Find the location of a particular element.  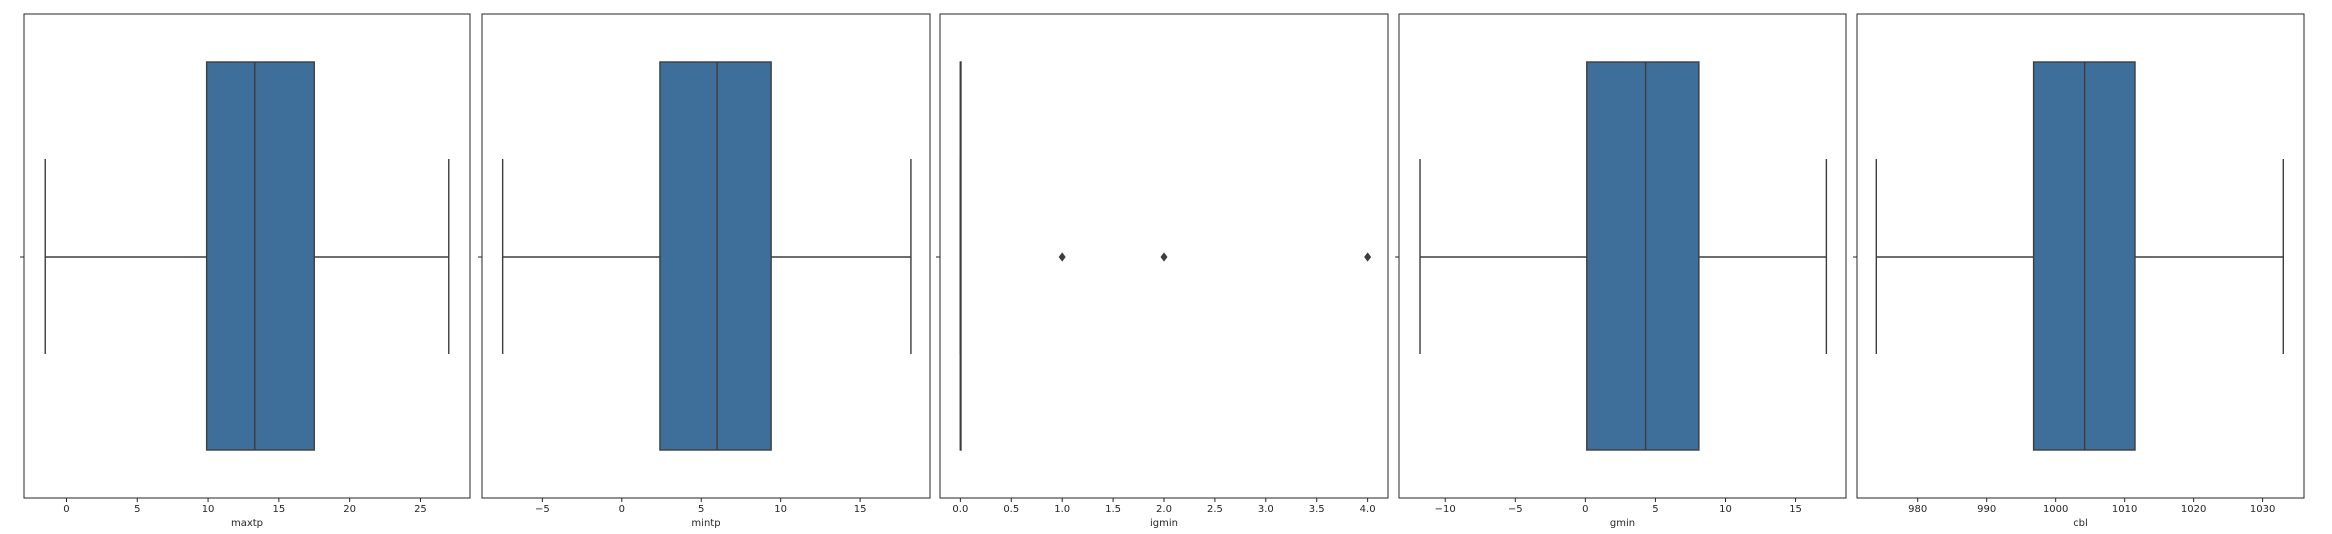

x-tick-label: −10 is located at coordinates (1445, 509).